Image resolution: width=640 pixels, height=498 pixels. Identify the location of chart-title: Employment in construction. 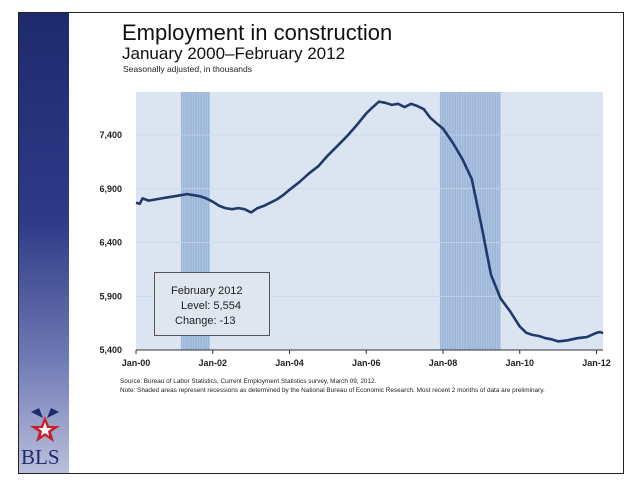
(257, 32).